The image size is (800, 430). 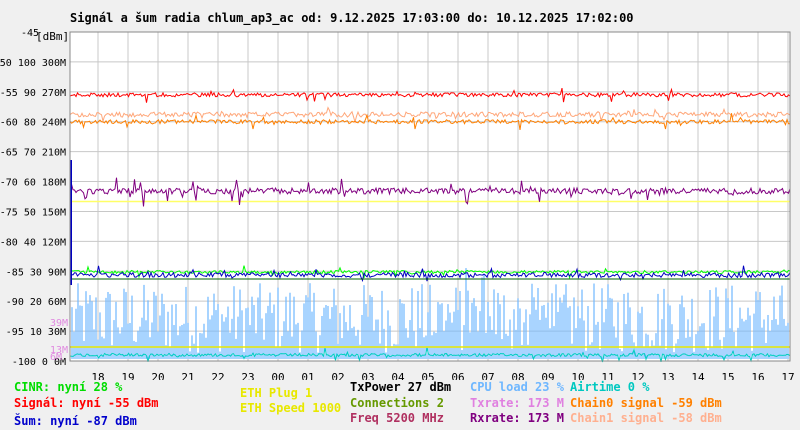 I want to click on legend-eth-plug: ETH Plug 1, so click(x=276, y=393).